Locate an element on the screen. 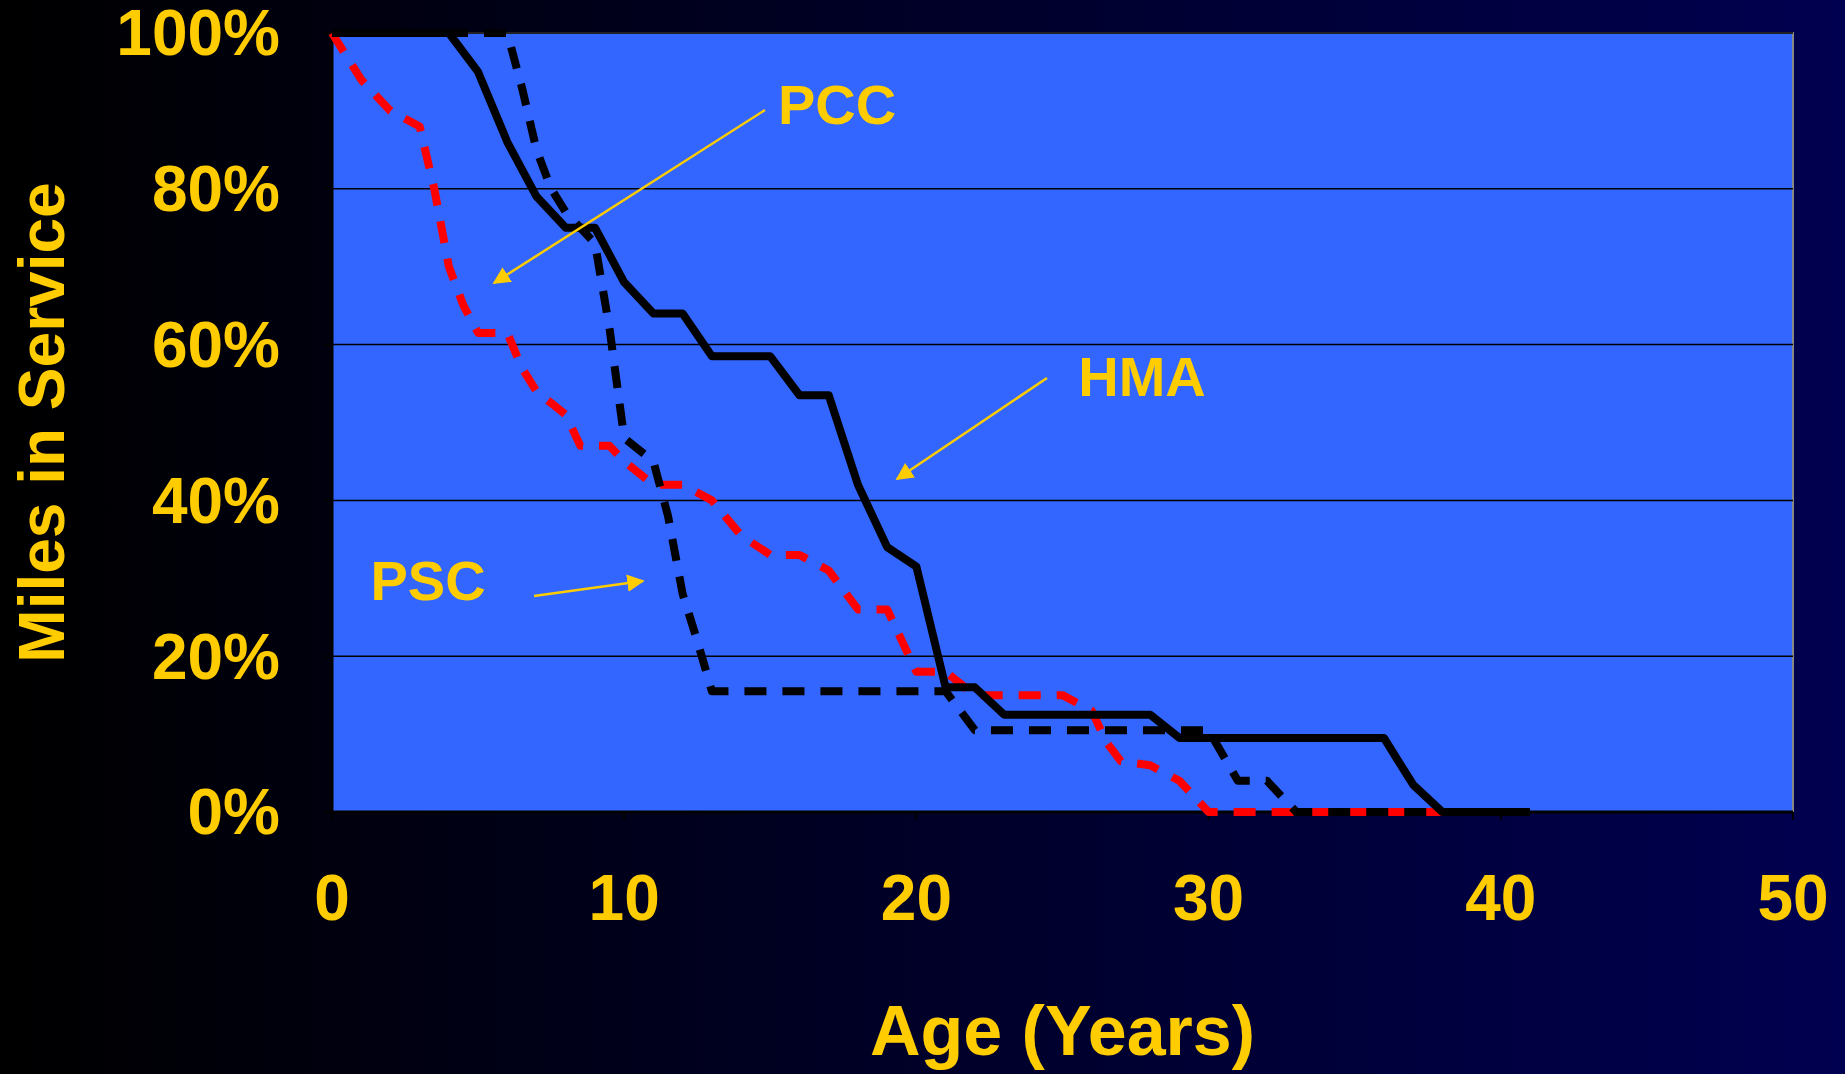 Image resolution: width=1845 pixels, height=1074 pixels. x-tick-label: 20 is located at coordinates (916, 898).